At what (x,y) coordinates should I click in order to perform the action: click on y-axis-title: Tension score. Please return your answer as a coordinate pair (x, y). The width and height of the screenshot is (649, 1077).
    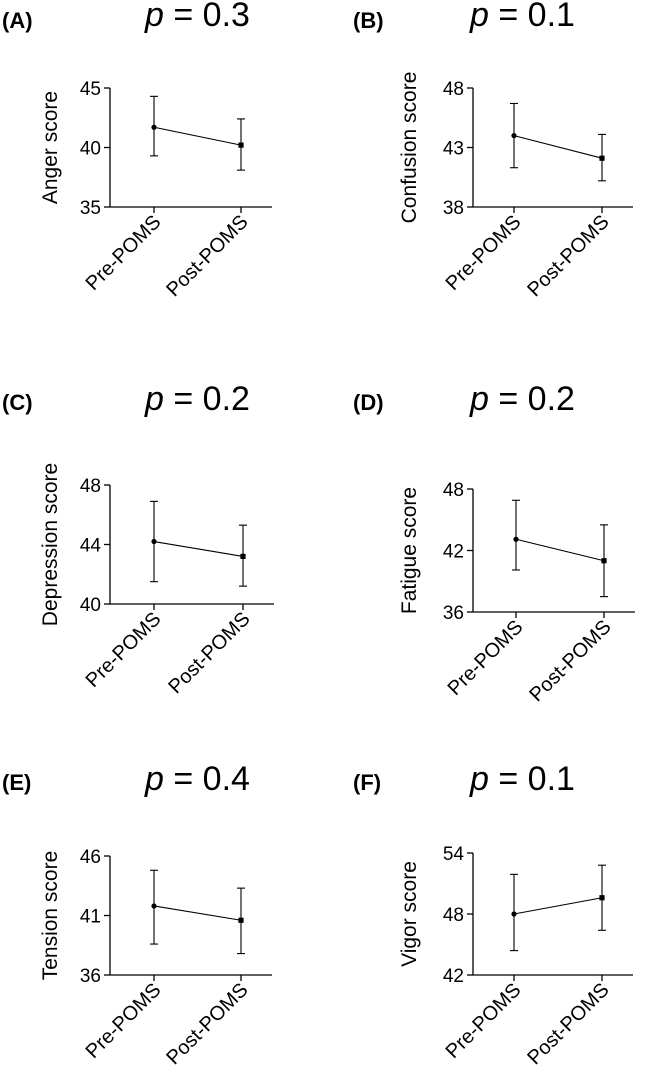
    Looking at the image, I should click on (50, 916).